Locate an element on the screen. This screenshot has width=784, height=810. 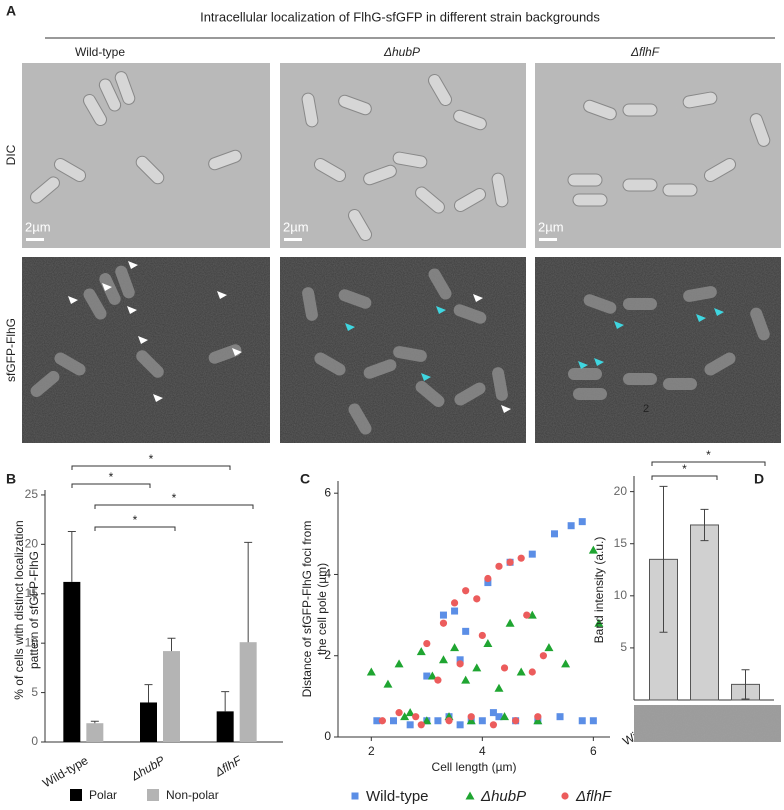
y-tick-label: 25 is located at coordinates (32, 494).